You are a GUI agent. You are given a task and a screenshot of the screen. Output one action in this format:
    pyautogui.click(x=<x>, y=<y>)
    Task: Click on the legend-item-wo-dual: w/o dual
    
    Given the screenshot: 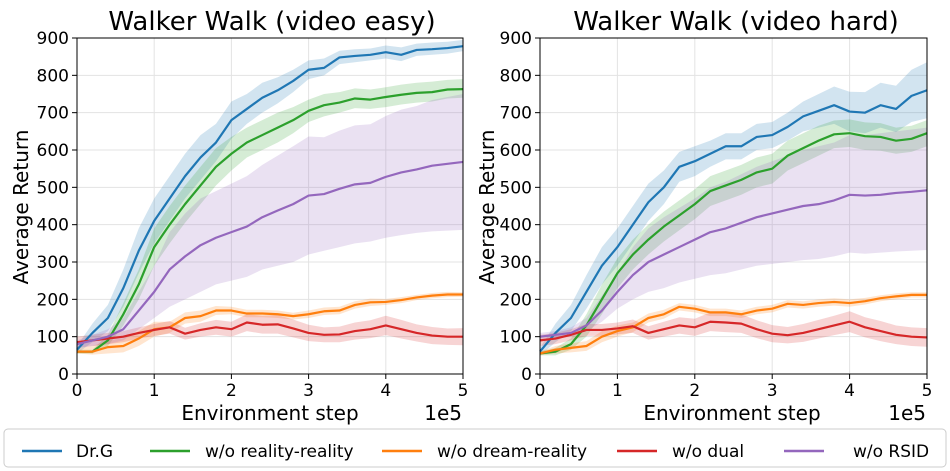 What is the action you would take?
    pyautogui.click(x=680, y=452)
    